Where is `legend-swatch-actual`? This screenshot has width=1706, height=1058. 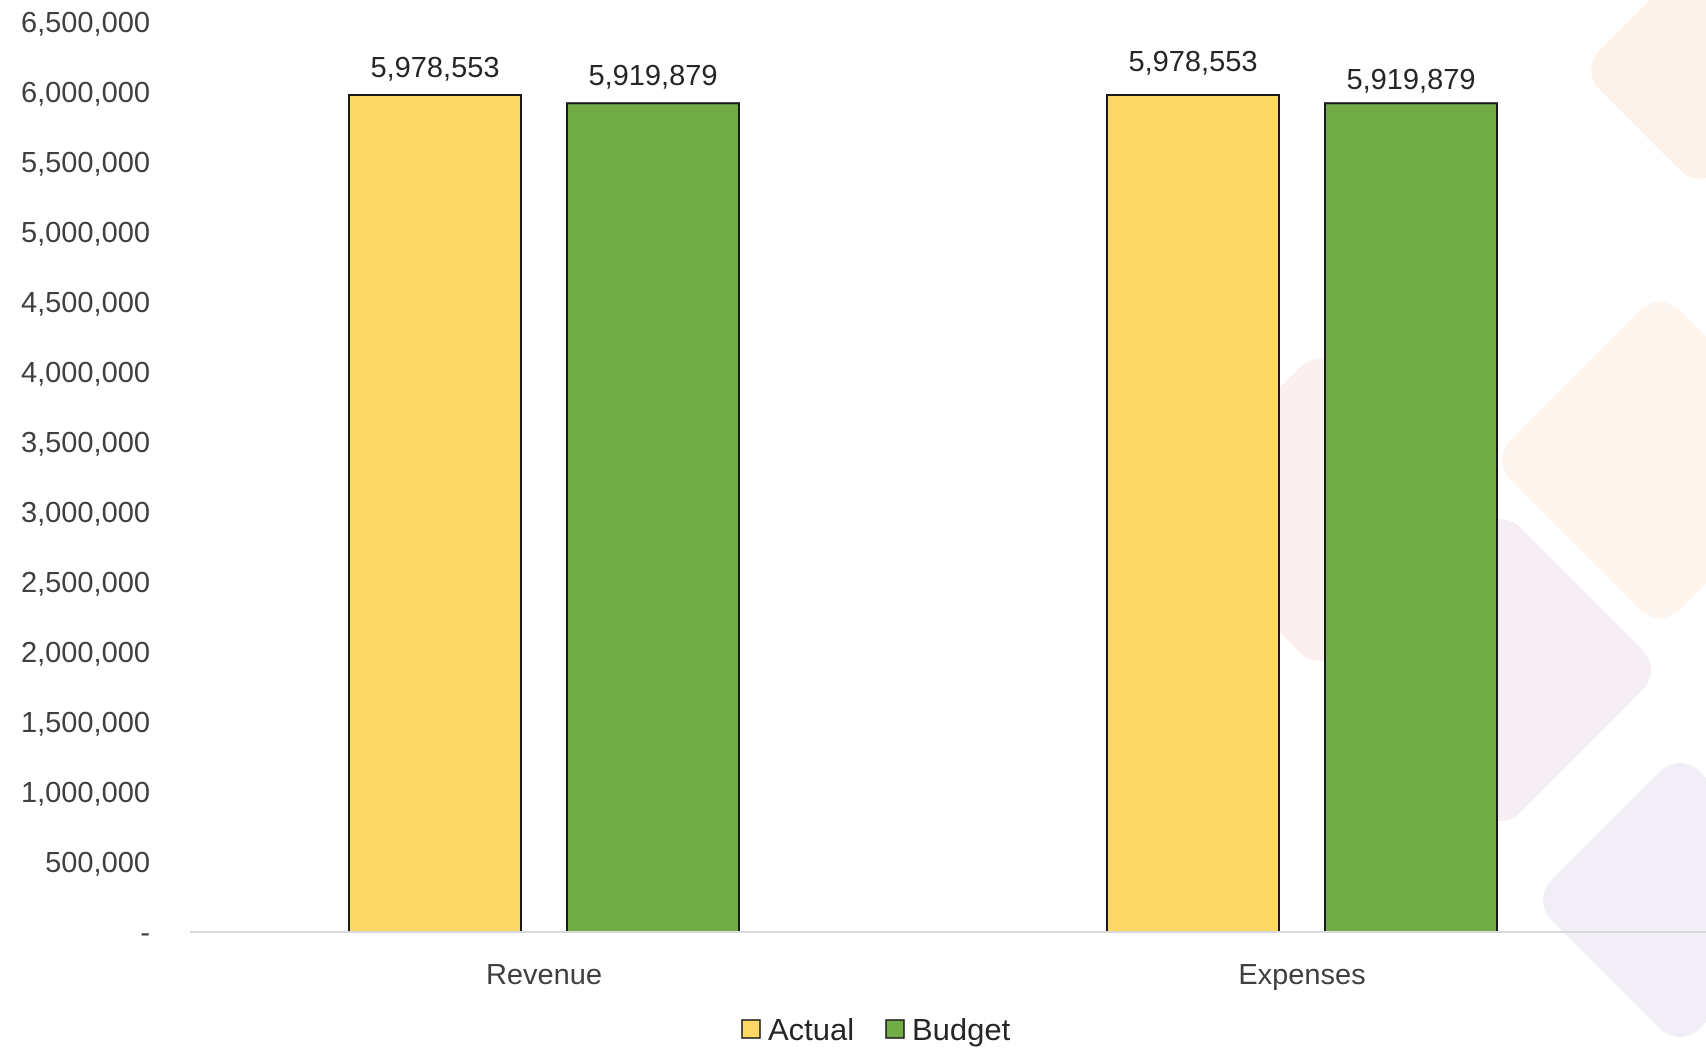
legend-swatch-actual is located at coordinates (751, 1029).